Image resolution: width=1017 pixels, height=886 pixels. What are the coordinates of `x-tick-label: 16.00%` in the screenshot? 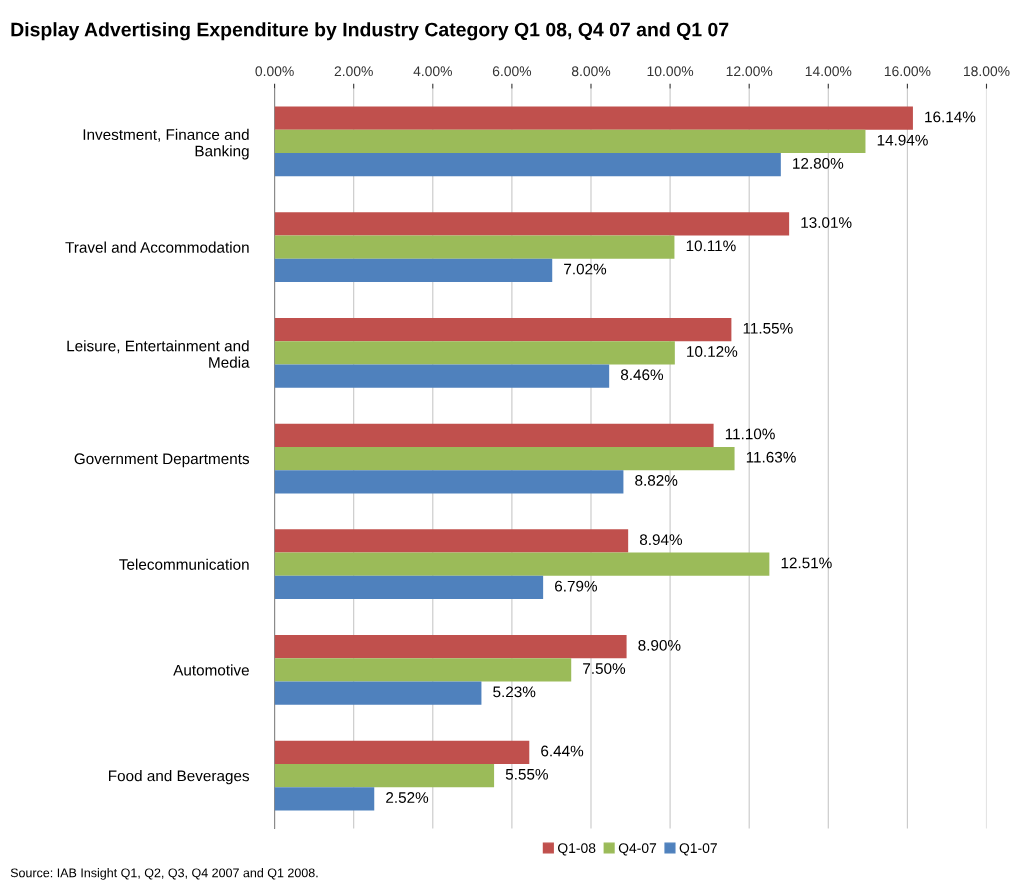 It's located at (907, 71).